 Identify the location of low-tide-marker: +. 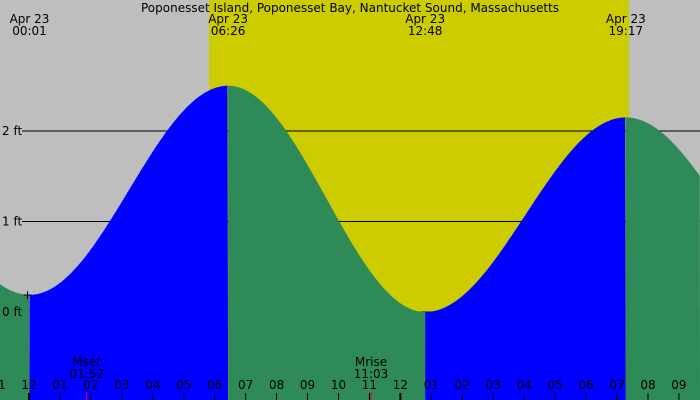
(28, 295).